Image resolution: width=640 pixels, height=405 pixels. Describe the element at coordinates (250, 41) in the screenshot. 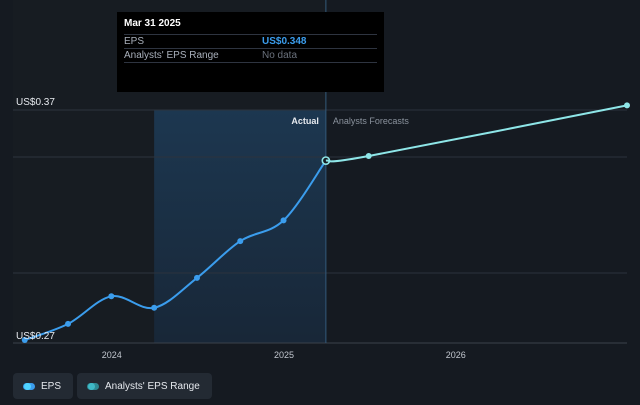

I see `tooltip-eps-row: EPS US$0.348` at that location.